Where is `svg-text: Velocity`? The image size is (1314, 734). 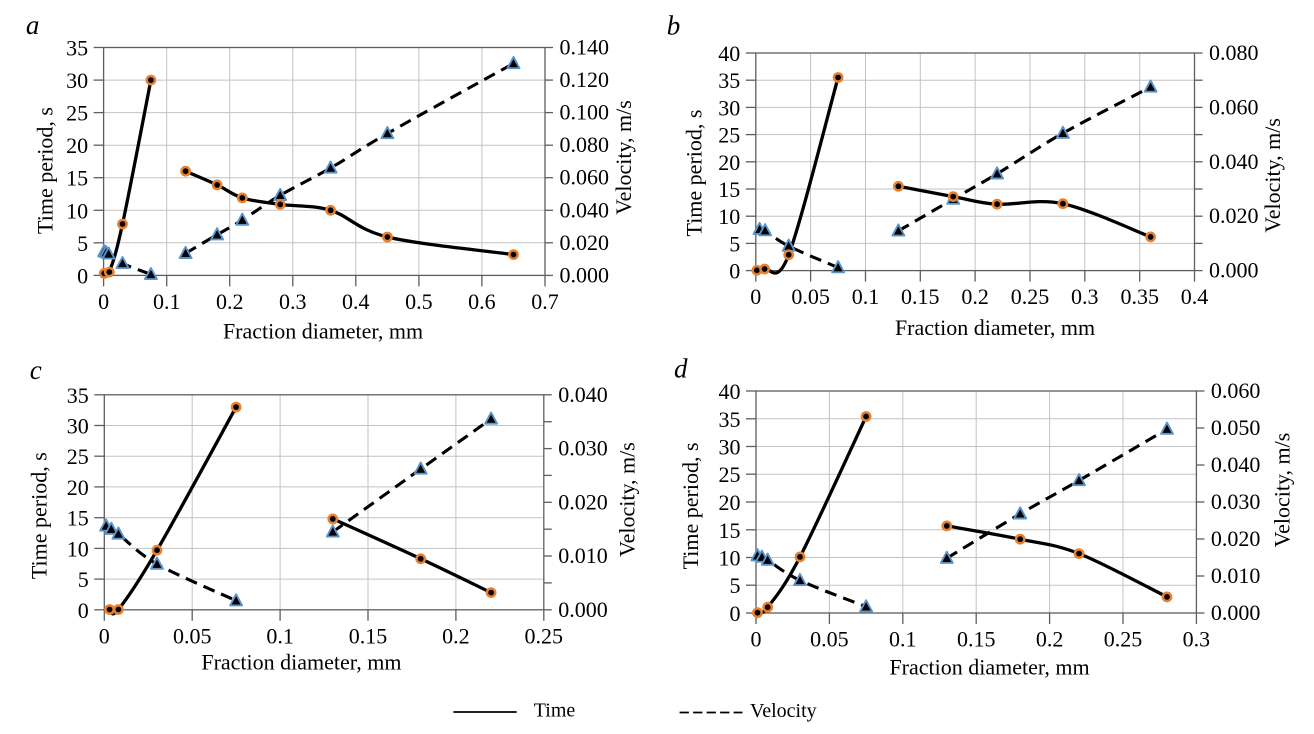 svg-text: Velocity is located at coordinates (783, 711).